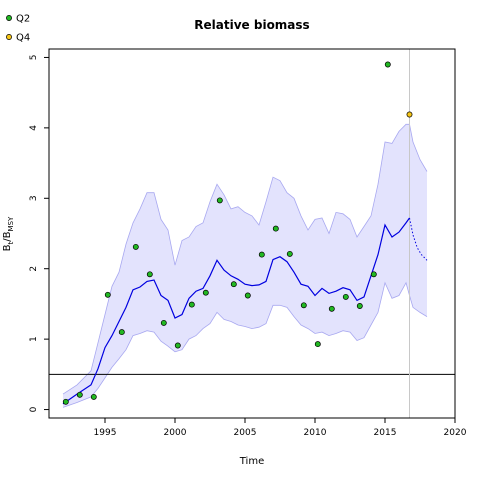 This screenshot has width=480, height=480. Describe the element at coordinates (34, 58) in the screenshot. I see `y-tick-label: 5` at that location.